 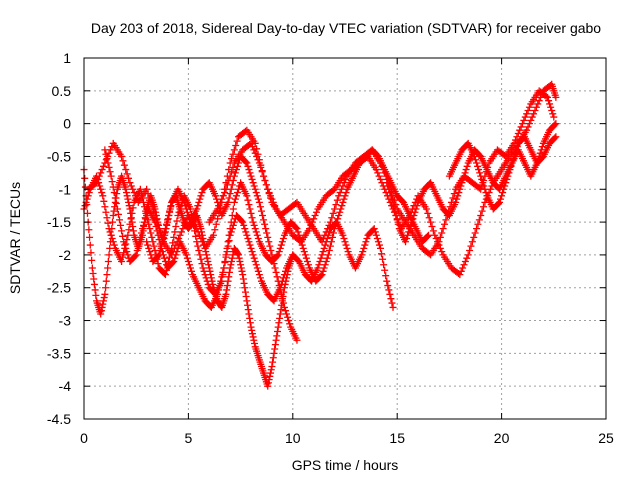 I want to click on x-tick-label: 15, so click(x=397, y=438).